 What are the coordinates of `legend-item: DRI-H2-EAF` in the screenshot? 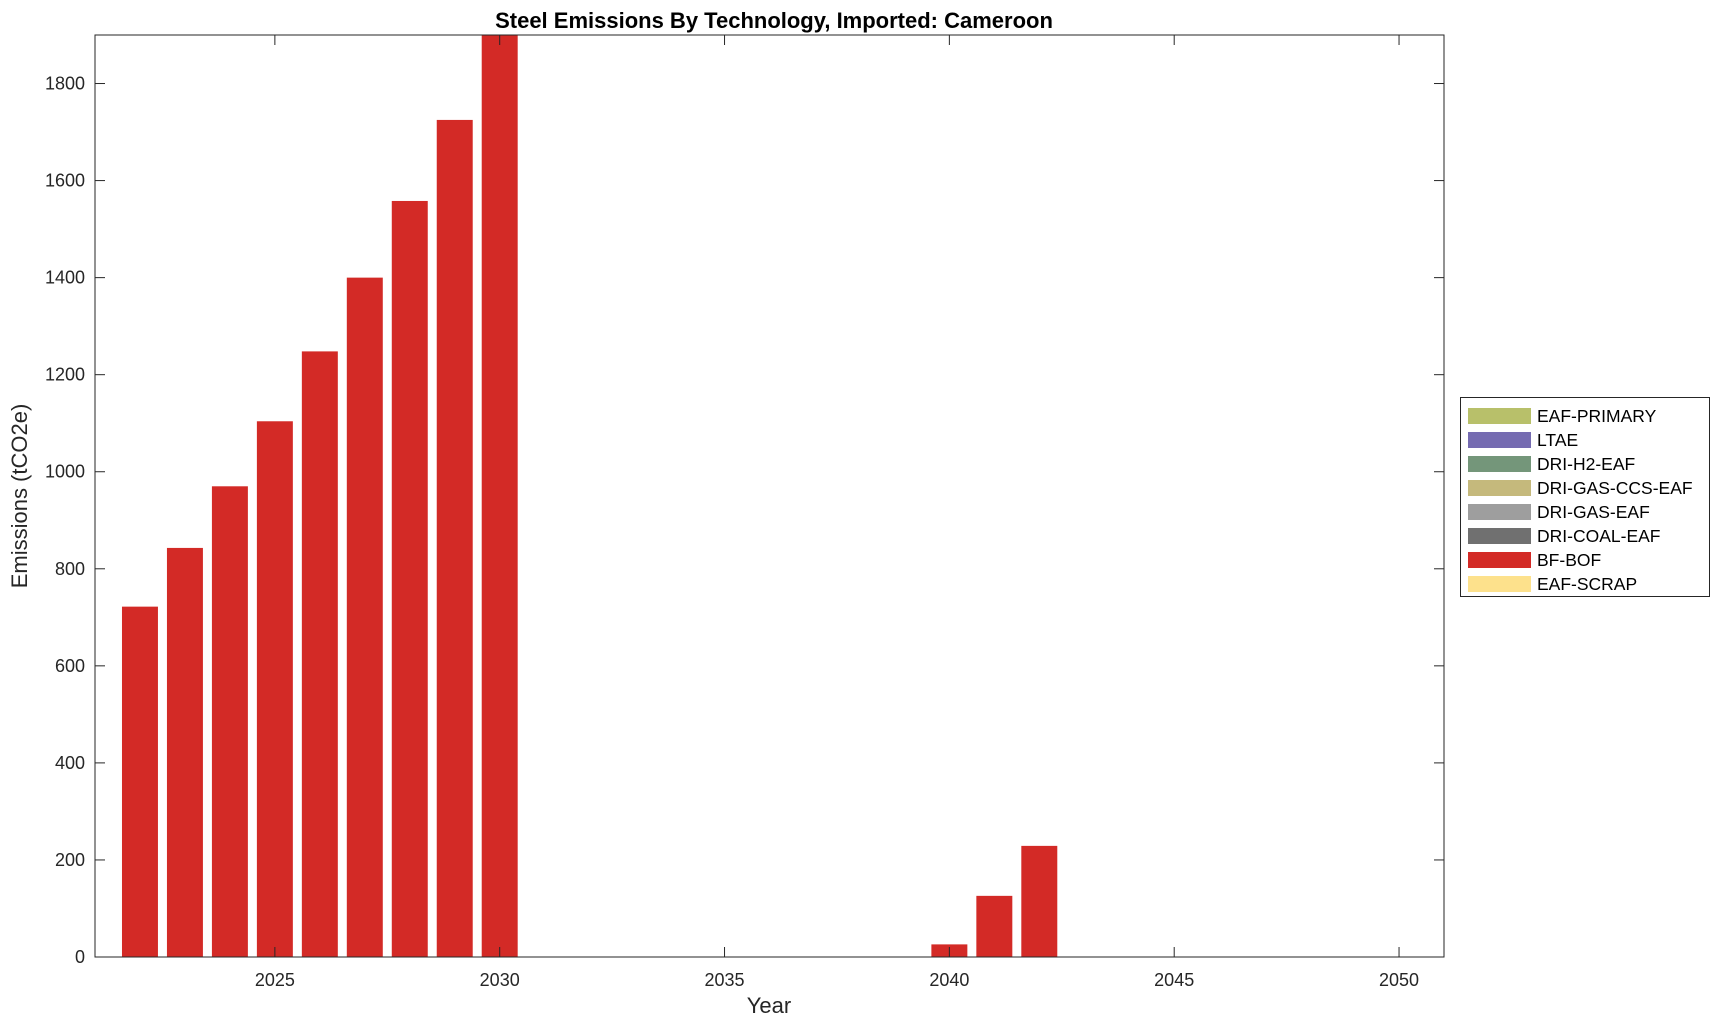 It's located at (1585, 464).